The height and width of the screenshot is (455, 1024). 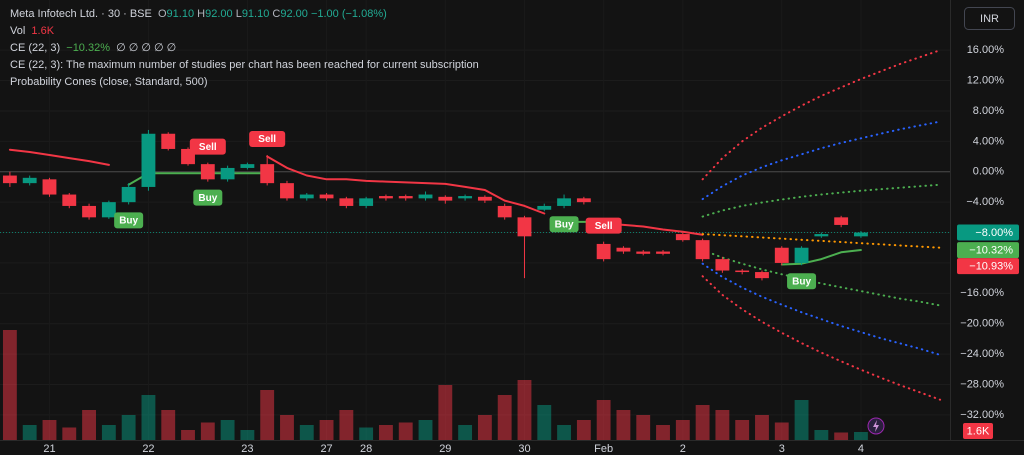 What do you see at coordinates (982, 415) in the screenshot?
I see `y-tick-label: −32.00%` at bounding box center [982, 415].